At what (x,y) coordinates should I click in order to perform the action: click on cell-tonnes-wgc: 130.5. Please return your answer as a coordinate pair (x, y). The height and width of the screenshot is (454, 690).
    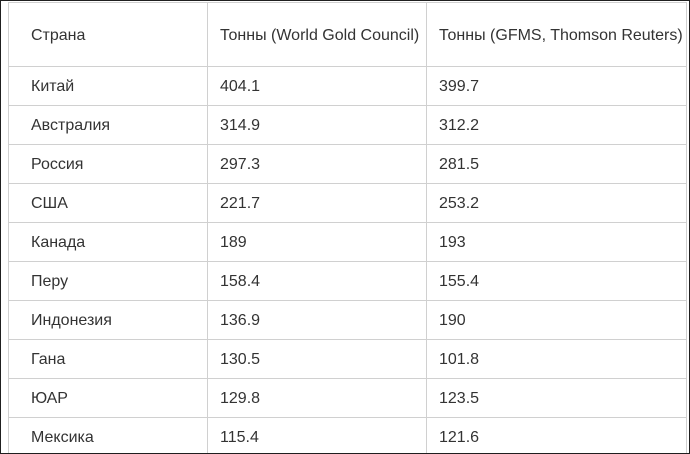
    Looking at the image, I should click on (317, 359).